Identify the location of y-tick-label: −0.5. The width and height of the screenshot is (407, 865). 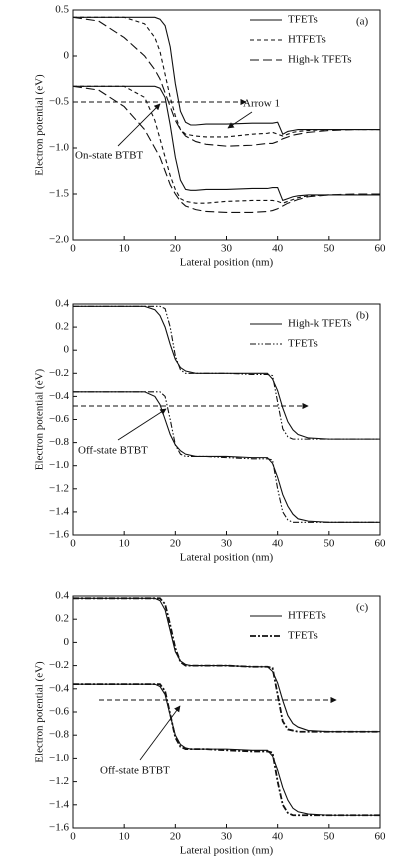
(59, 102).